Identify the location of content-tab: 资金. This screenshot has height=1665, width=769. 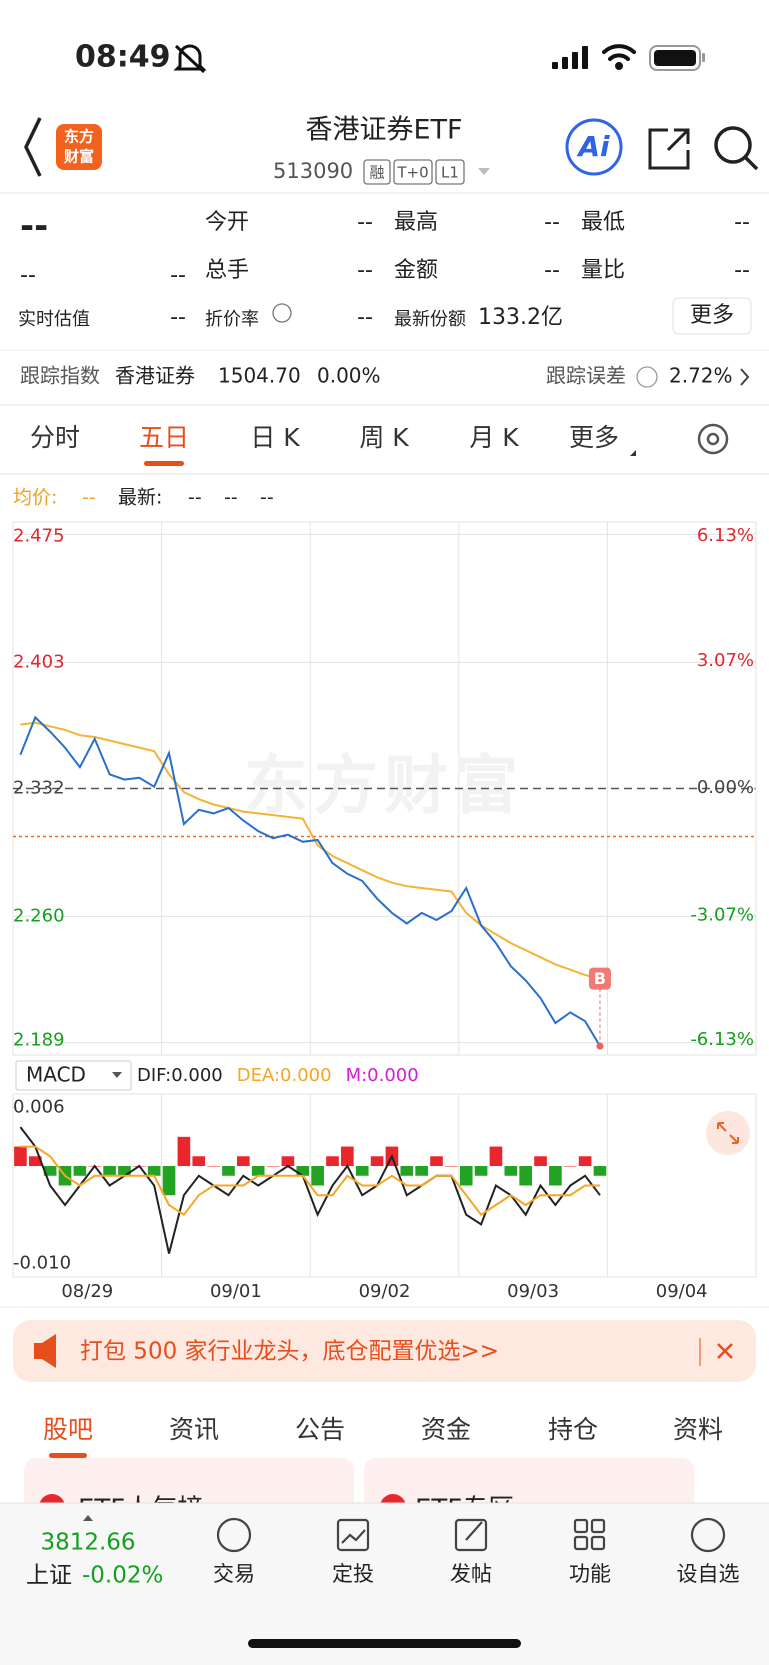
(446, 1429).